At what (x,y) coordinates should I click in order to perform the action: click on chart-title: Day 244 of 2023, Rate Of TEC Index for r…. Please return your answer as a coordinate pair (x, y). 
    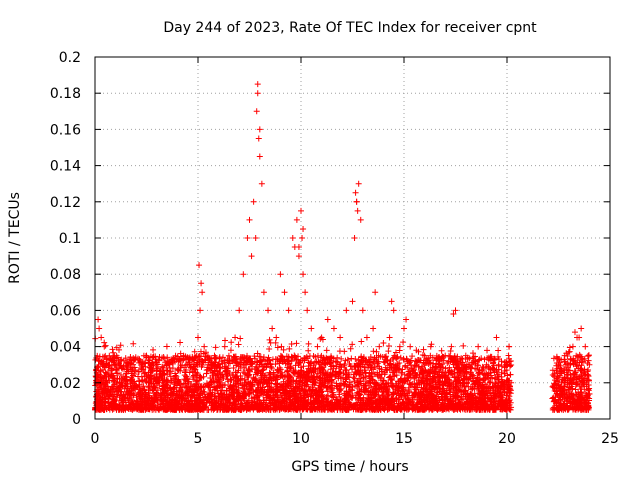
    Looking at the image, I should click on (350, 28).